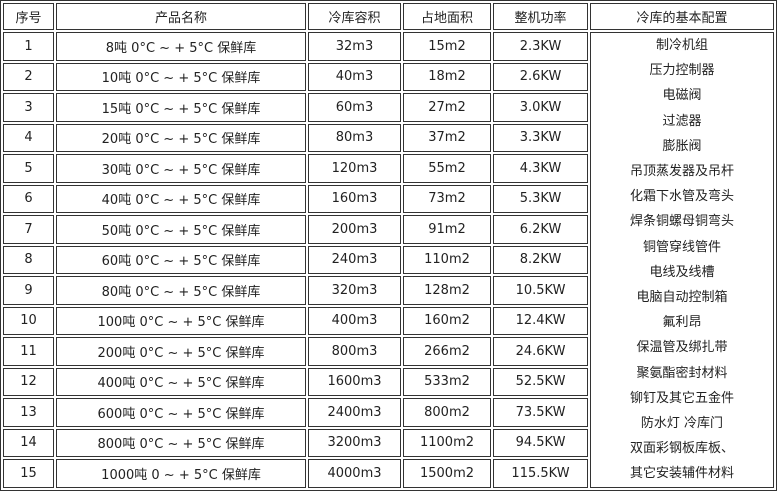  What do you see at coordinates (28, 381) in the screenshot?
I see `cell-no: 12` at bounding box center [28, 381].